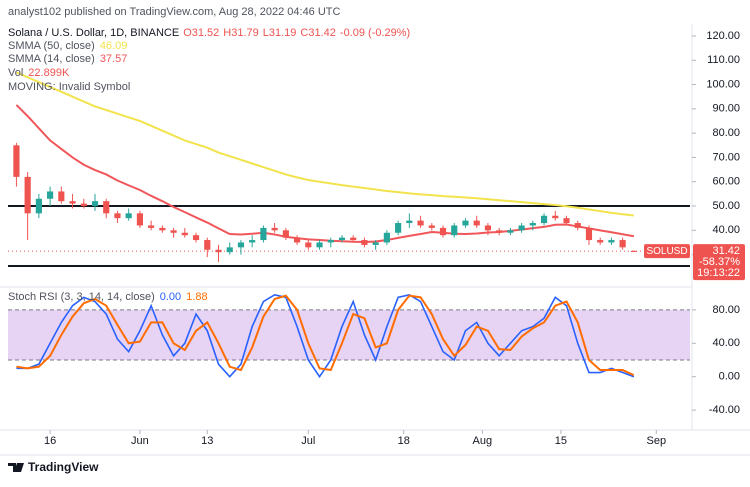  Describe the element at coordinates (114, 46) in the screenshot. I see `legend-value: 46.09` at that location.